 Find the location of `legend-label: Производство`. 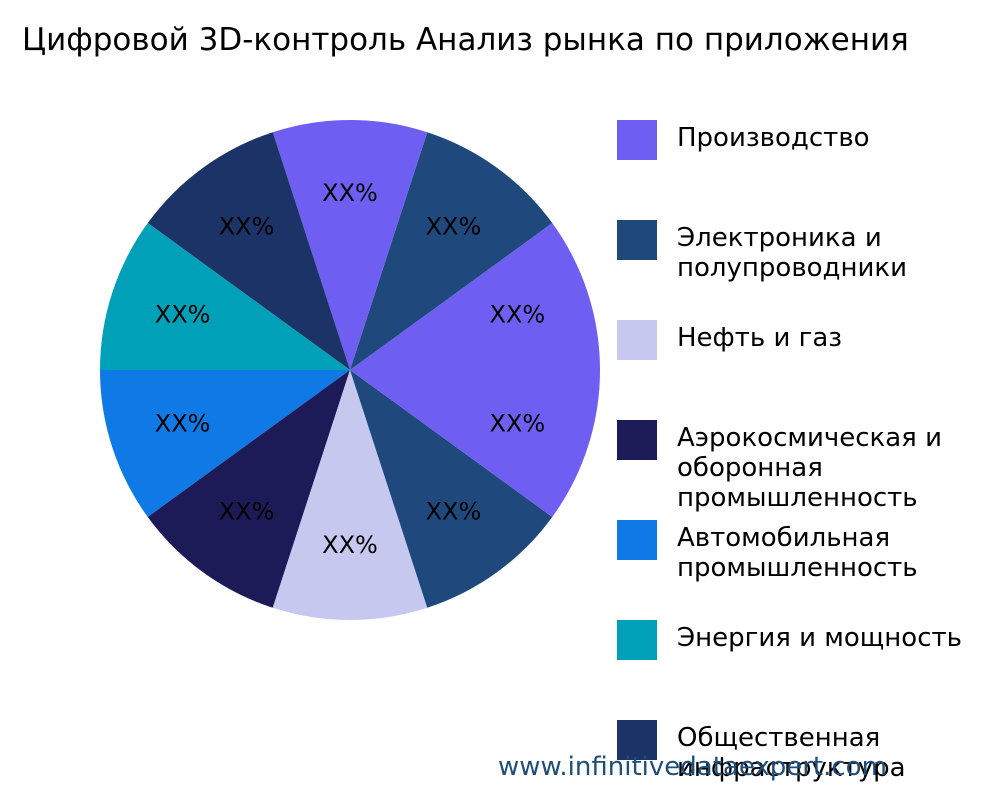

legend-label: Производство is located at coordinates (773, 138).